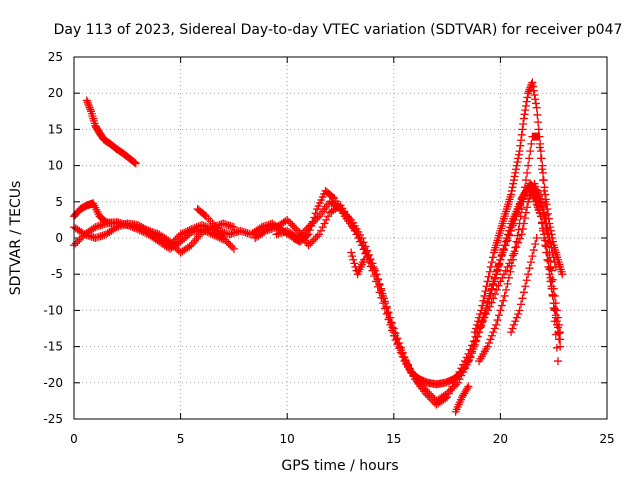  I want to click on y-tick-label: 5, so click(59, 202).